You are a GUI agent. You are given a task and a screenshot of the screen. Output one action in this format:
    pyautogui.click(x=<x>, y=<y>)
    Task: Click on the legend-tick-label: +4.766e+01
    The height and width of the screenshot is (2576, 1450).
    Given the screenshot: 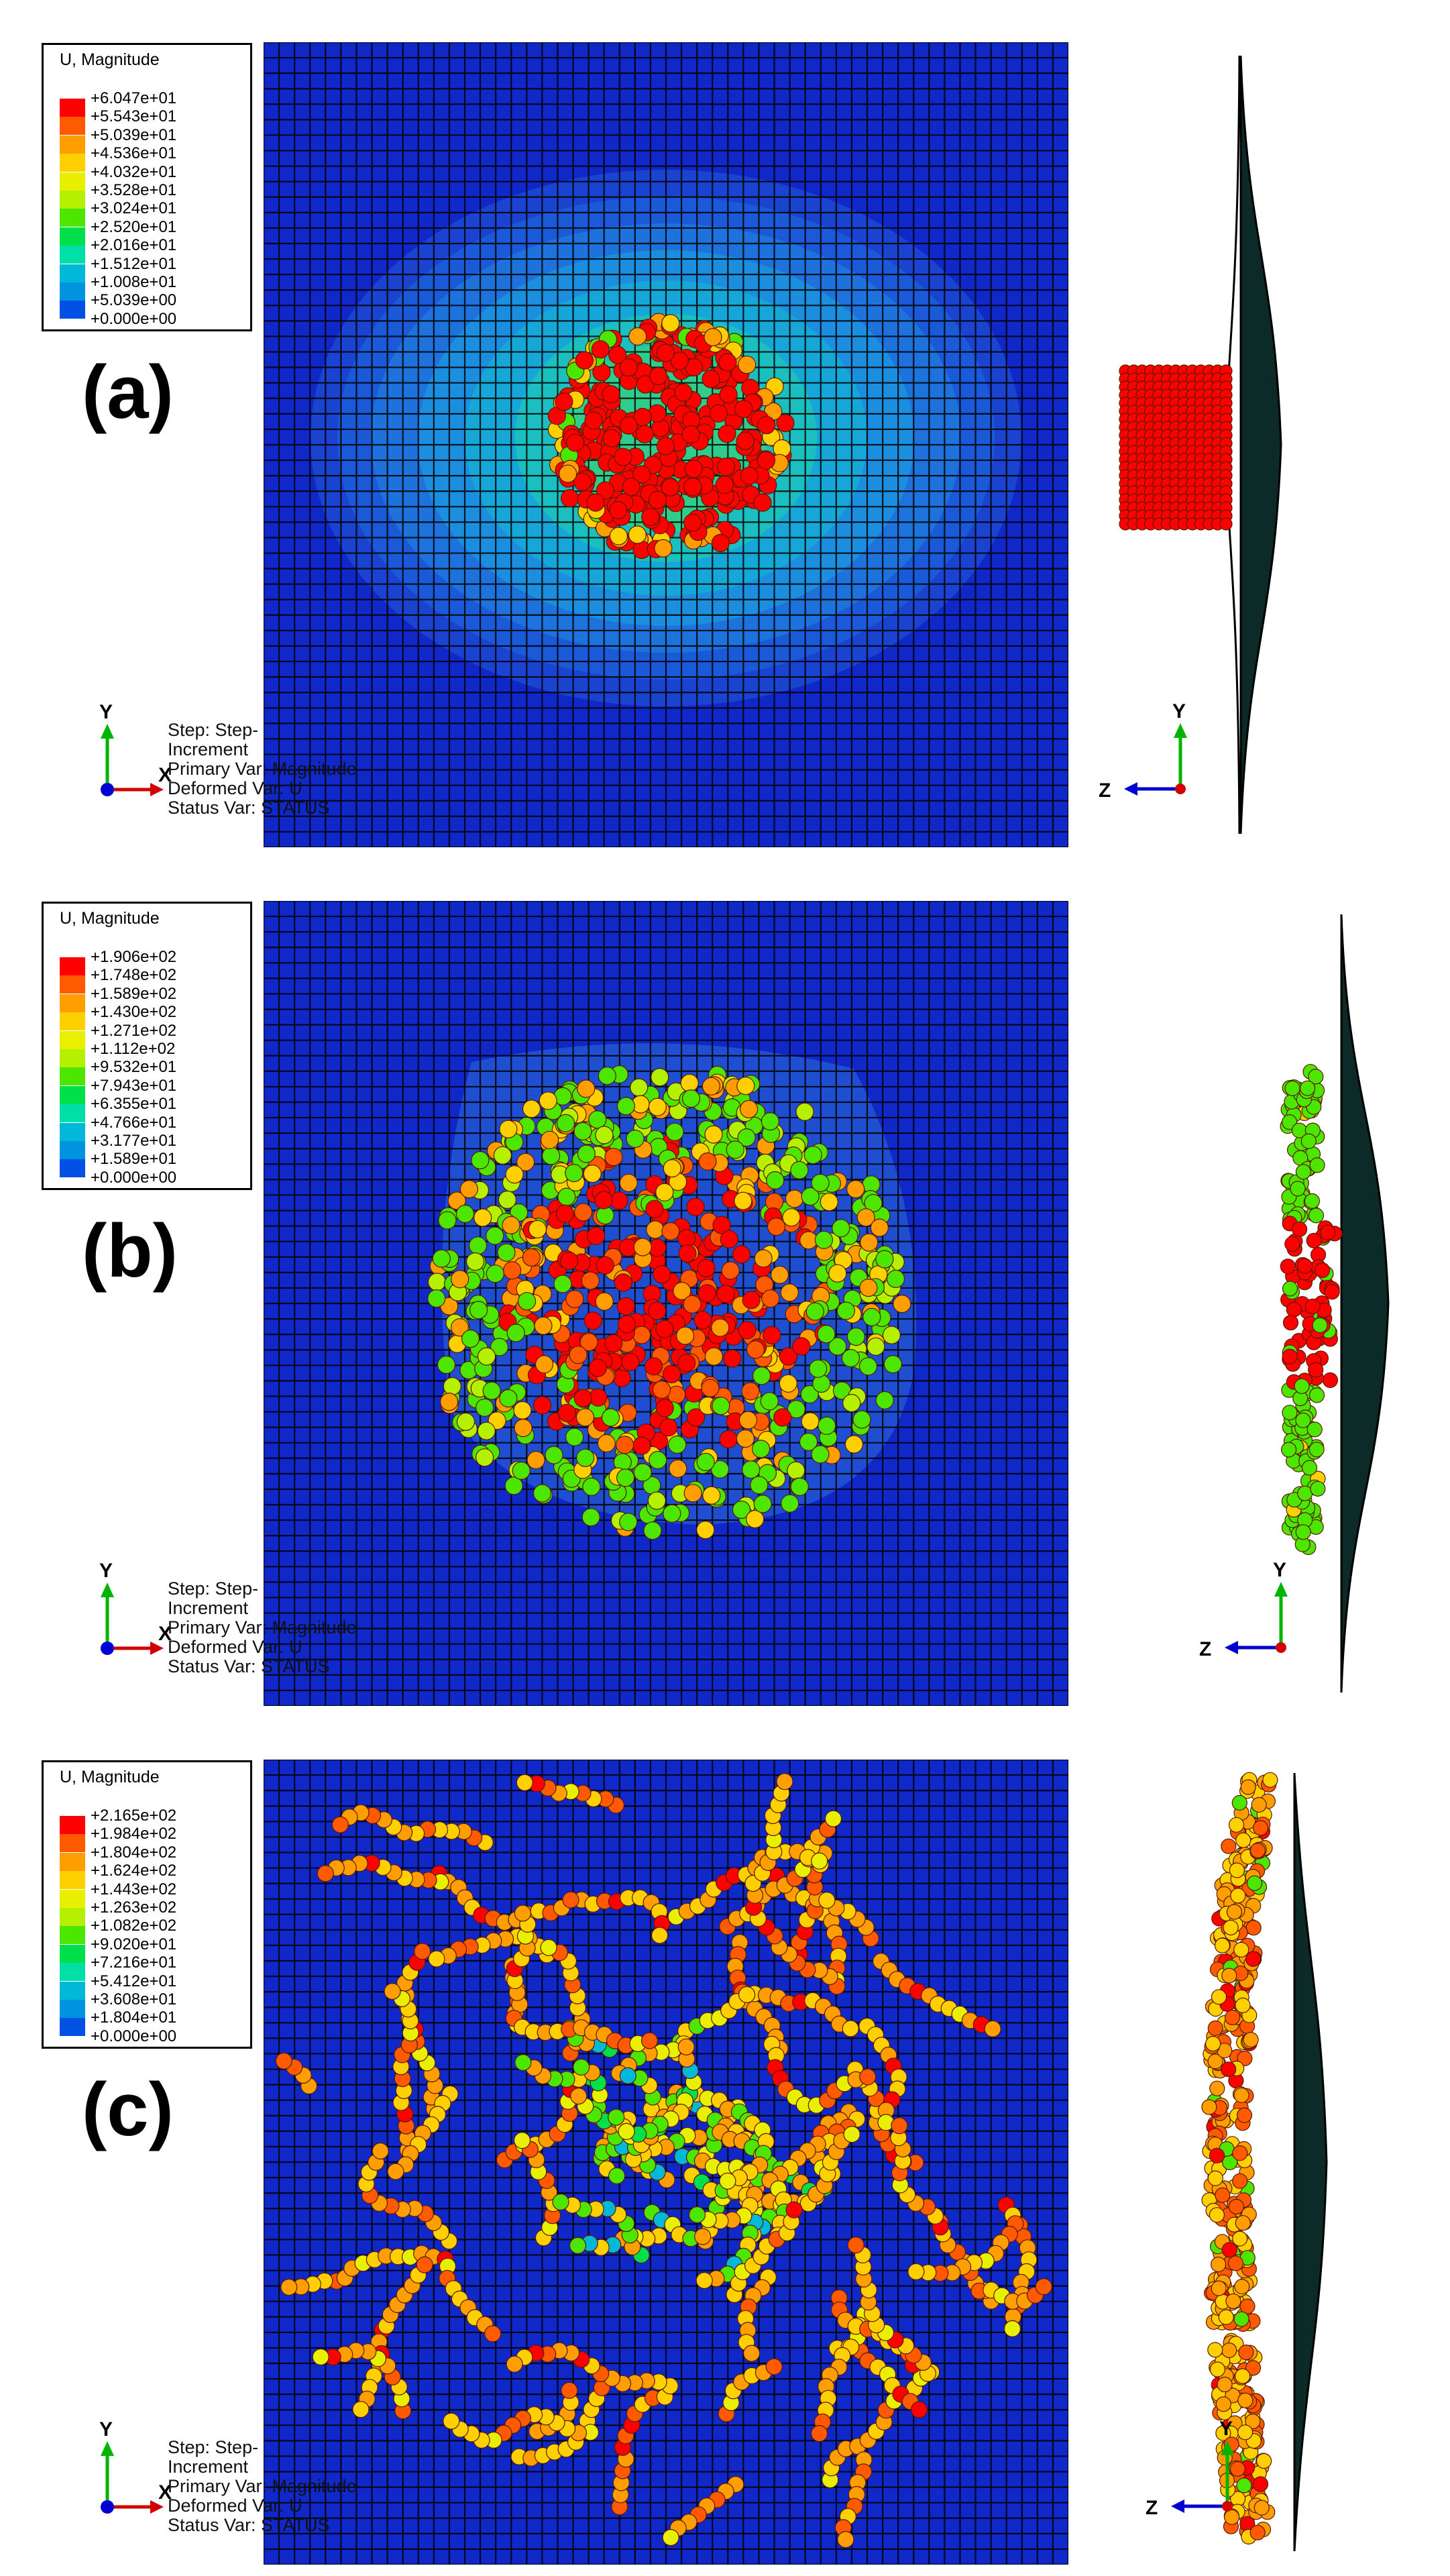 What is the action you would take?
    pyautogui.click(x=134, y=1122)
    